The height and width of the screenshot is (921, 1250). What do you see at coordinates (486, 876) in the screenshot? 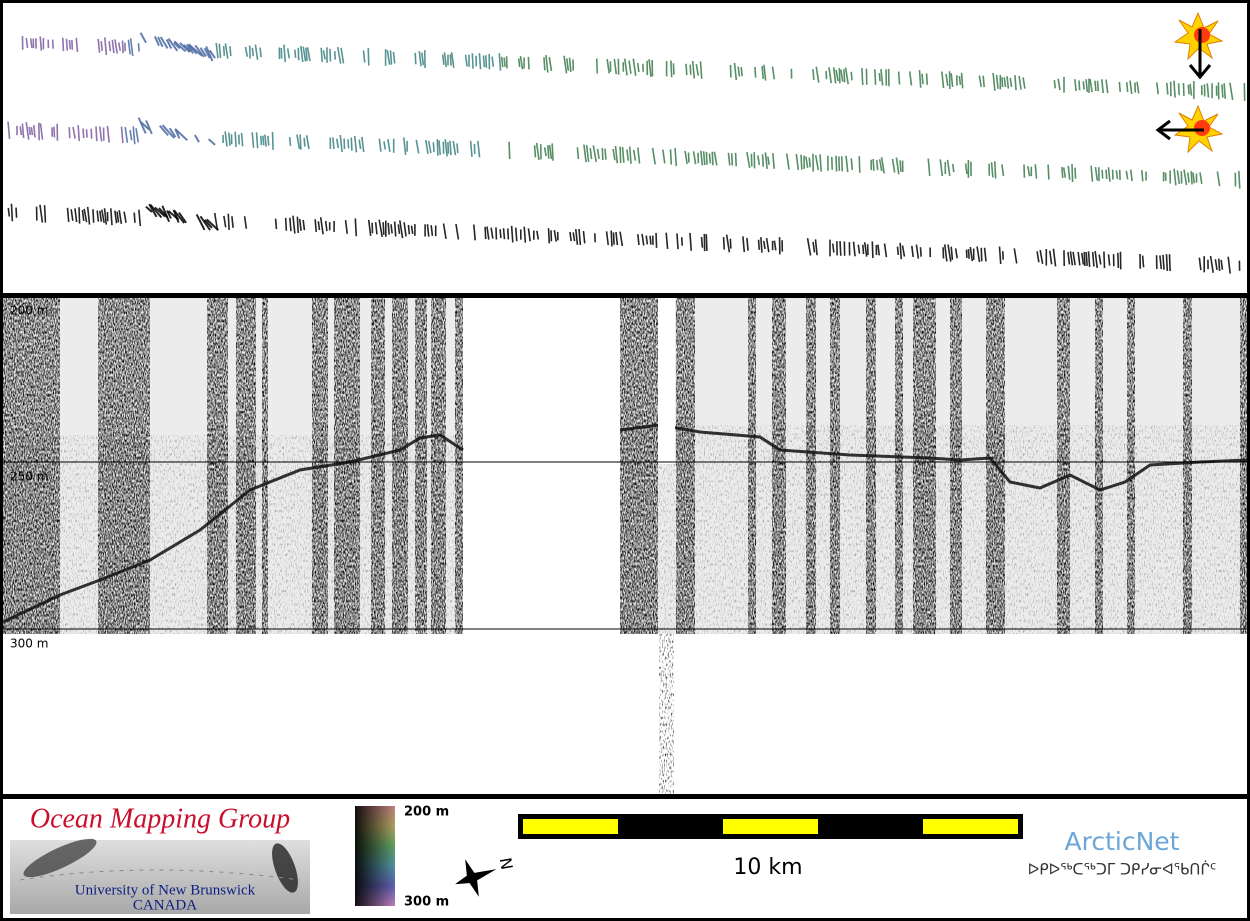
I see `north-arrow: N` at bounding box center [486, 876].